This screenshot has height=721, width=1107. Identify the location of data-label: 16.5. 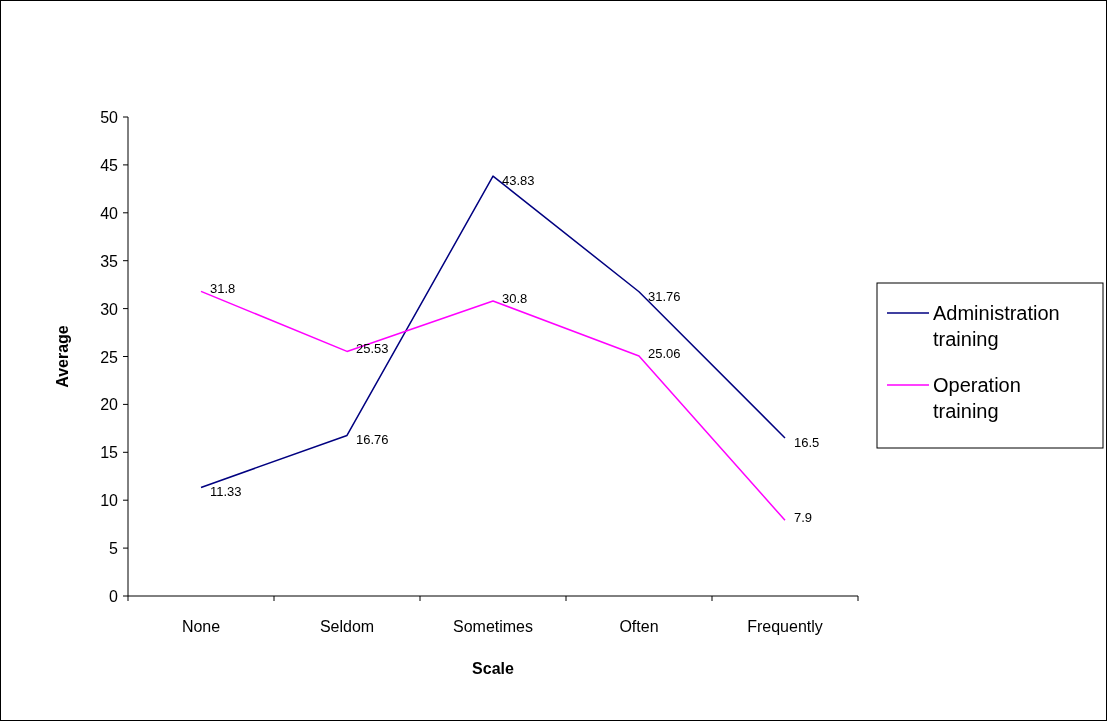
(807, 442).